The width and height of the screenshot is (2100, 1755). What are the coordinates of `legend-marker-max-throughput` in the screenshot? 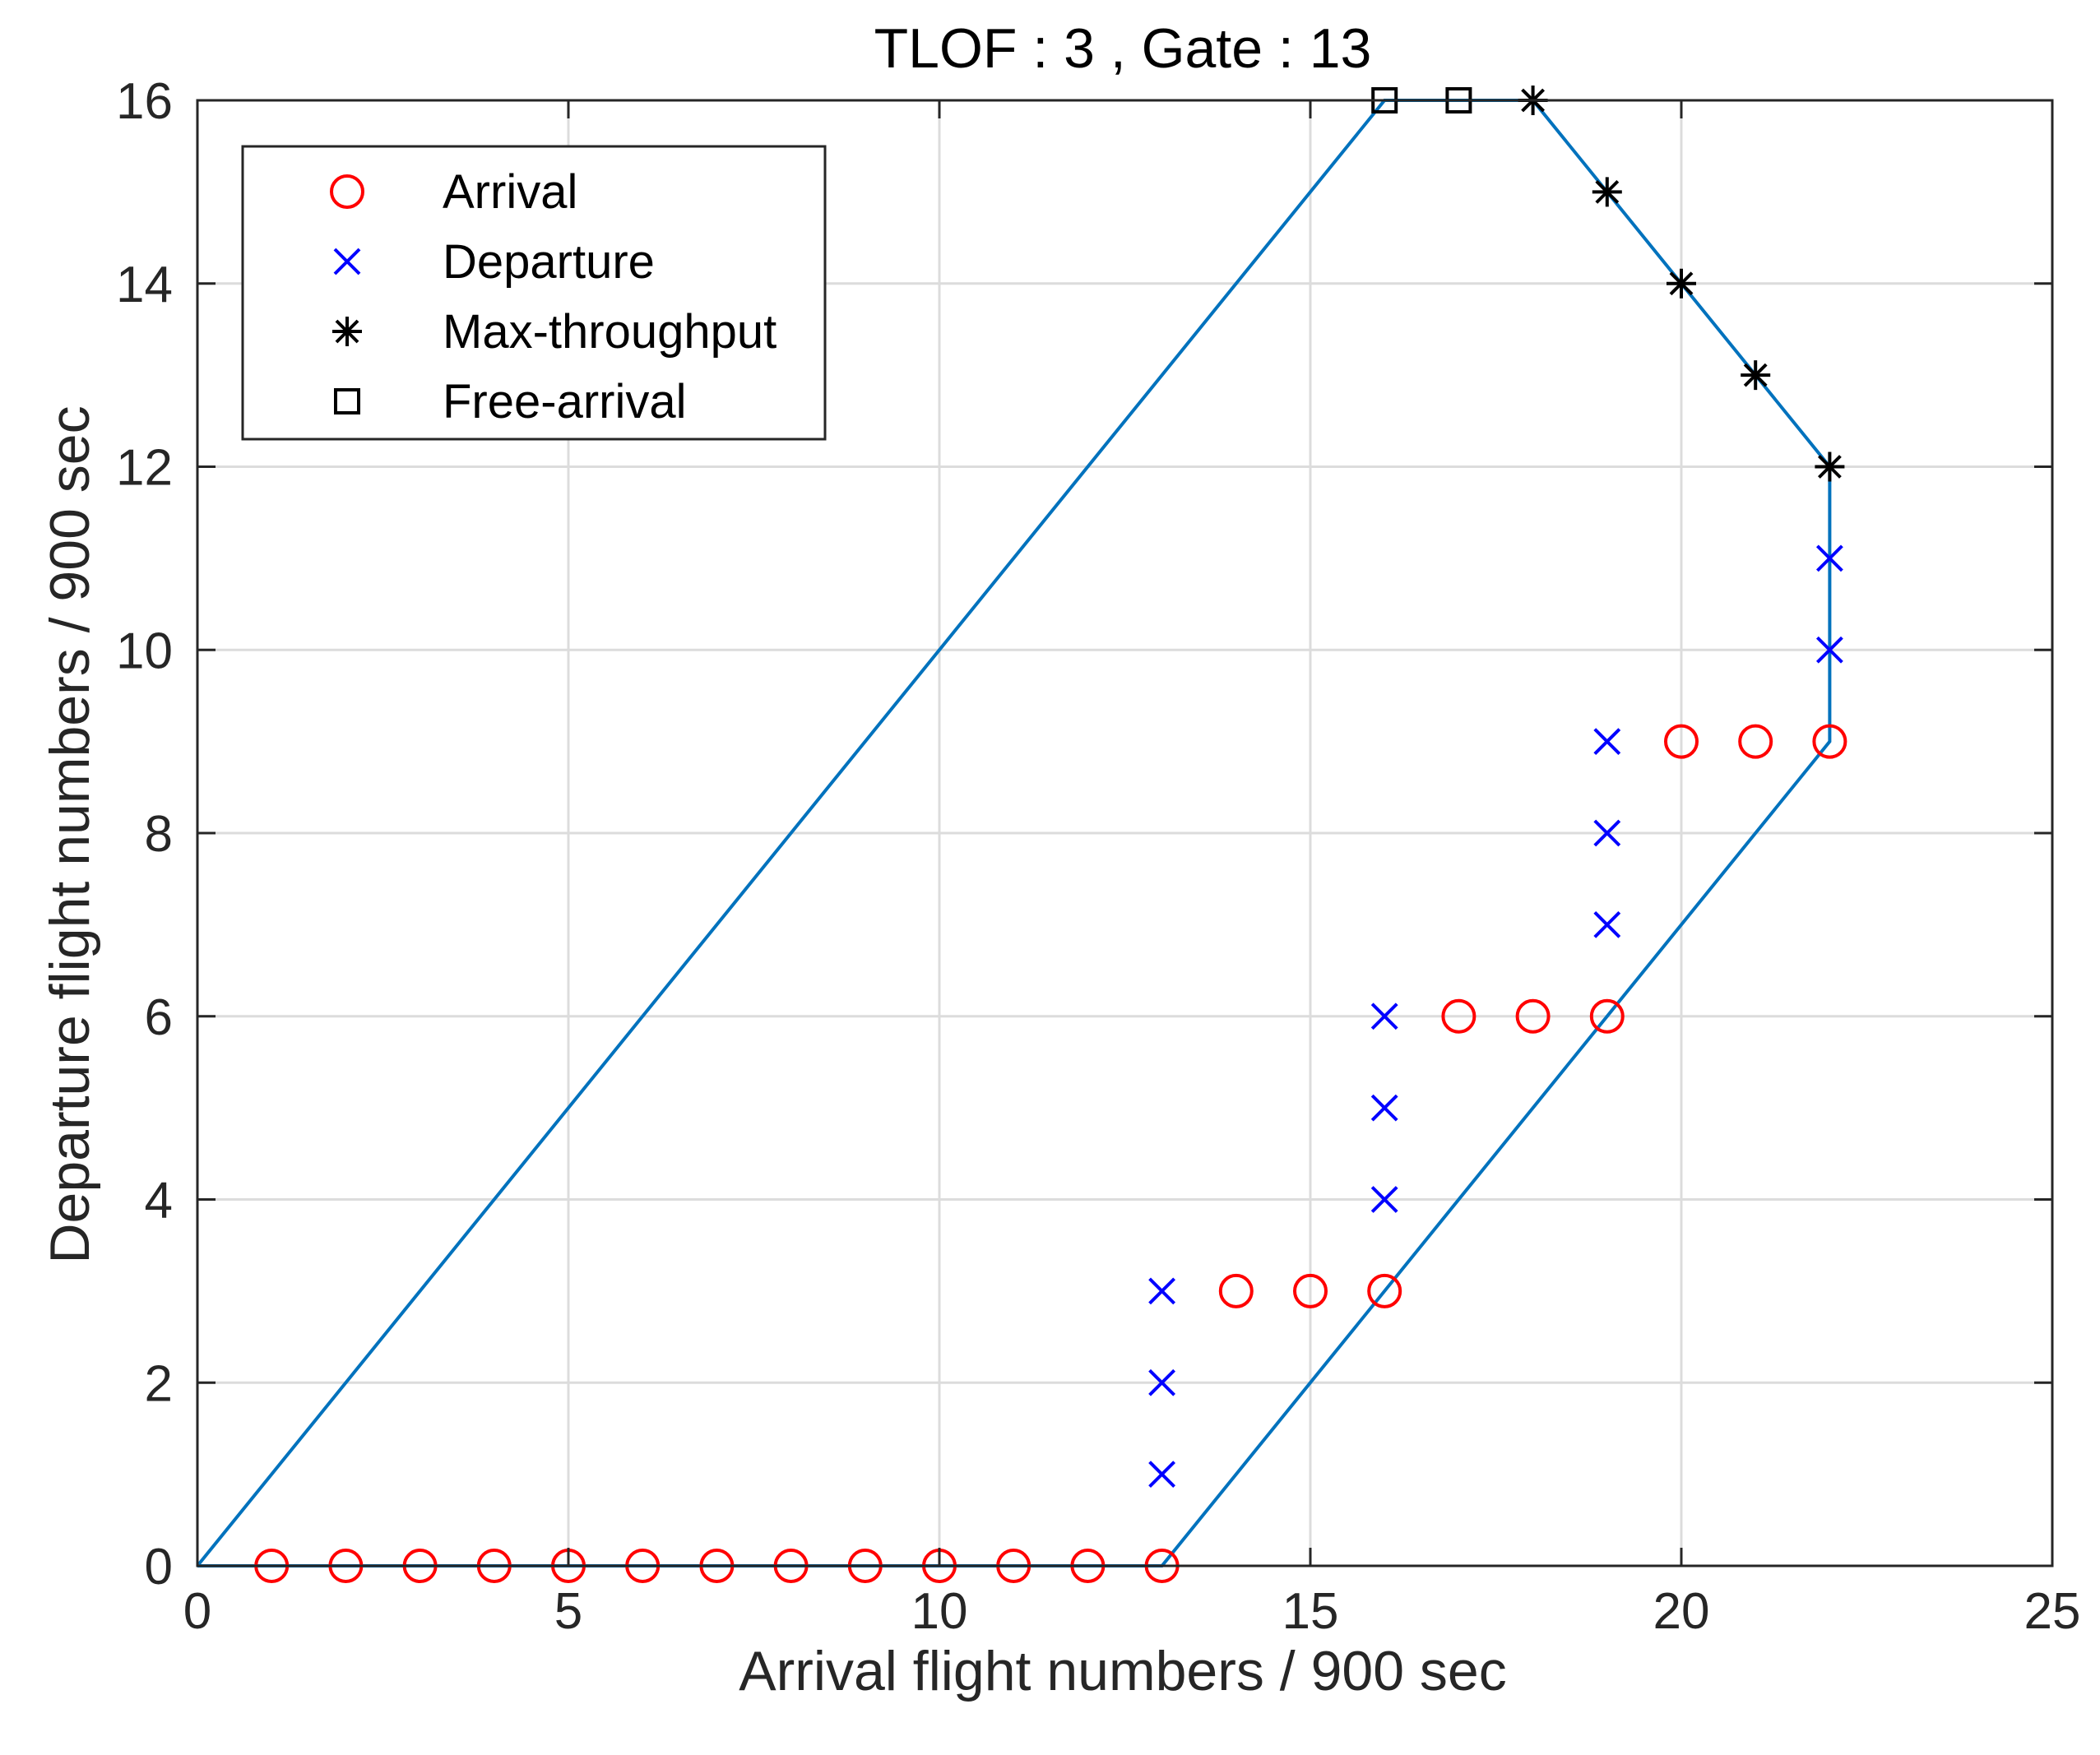 It's located at (347, 332).